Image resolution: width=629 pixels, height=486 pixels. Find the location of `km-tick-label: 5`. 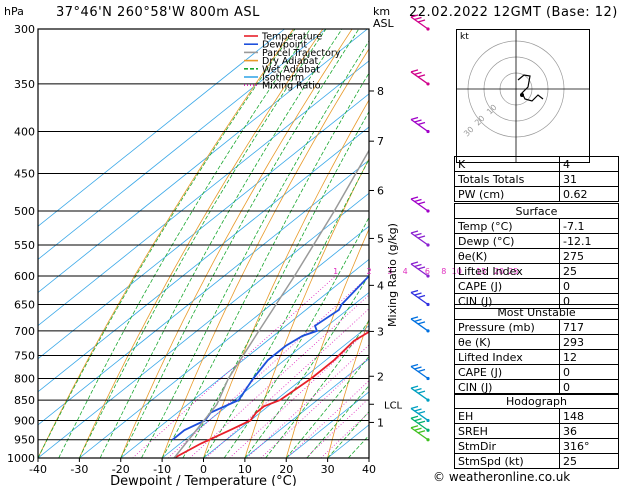

km-tick-label: 5 is located at coordinates (380, 238).